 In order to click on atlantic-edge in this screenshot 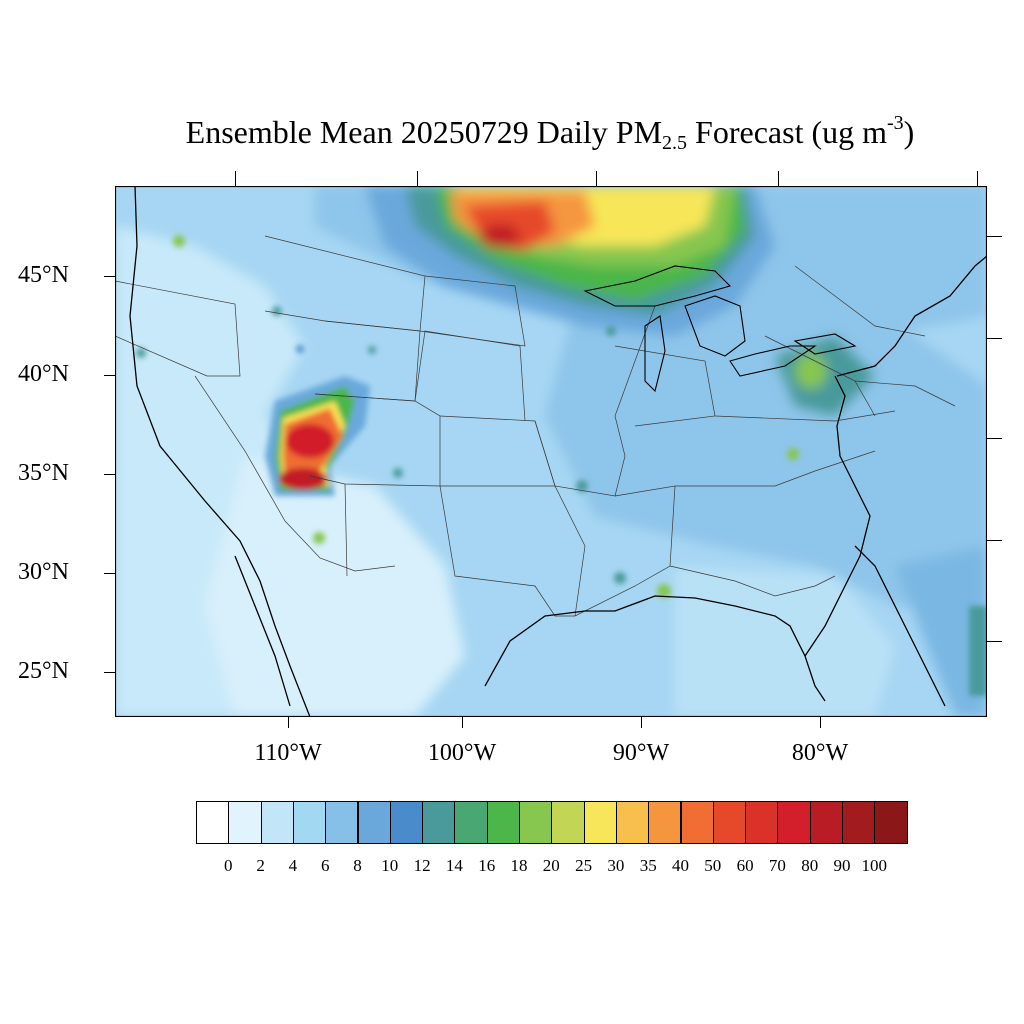, I will do `click(978, 651)`.